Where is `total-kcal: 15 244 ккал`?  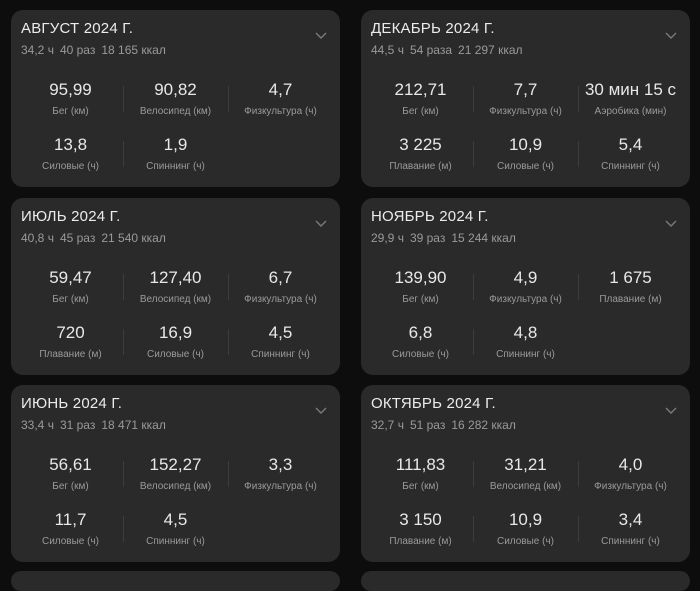
total-kcal: 15 244 ккал is located at coordinates (483, 238).